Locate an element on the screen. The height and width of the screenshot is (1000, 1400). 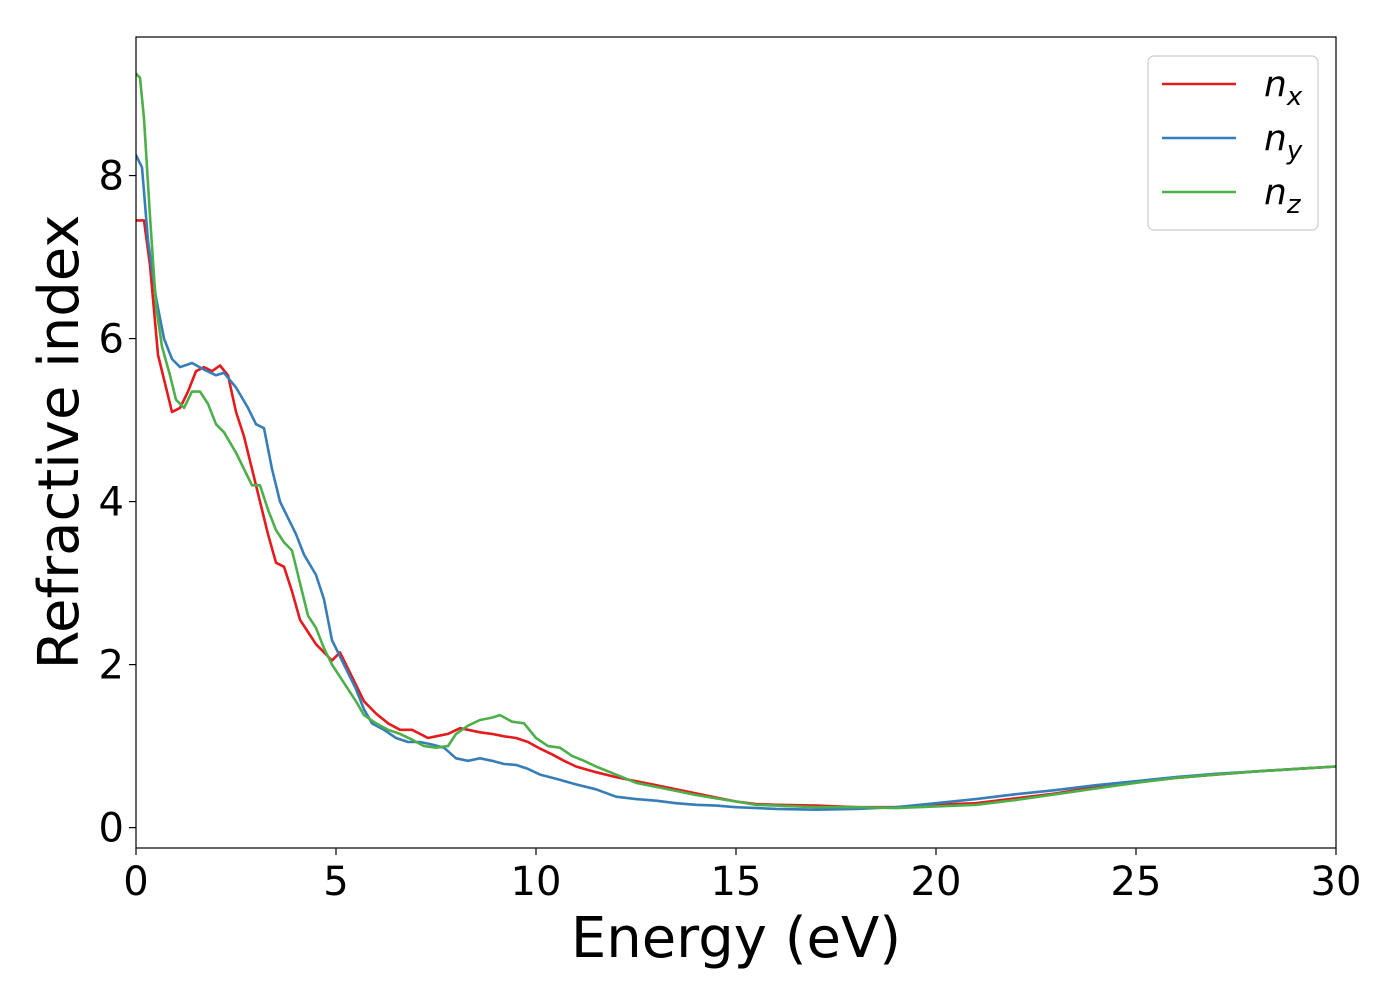
x-tick-label: 15 is located at coordinates (736, 882).